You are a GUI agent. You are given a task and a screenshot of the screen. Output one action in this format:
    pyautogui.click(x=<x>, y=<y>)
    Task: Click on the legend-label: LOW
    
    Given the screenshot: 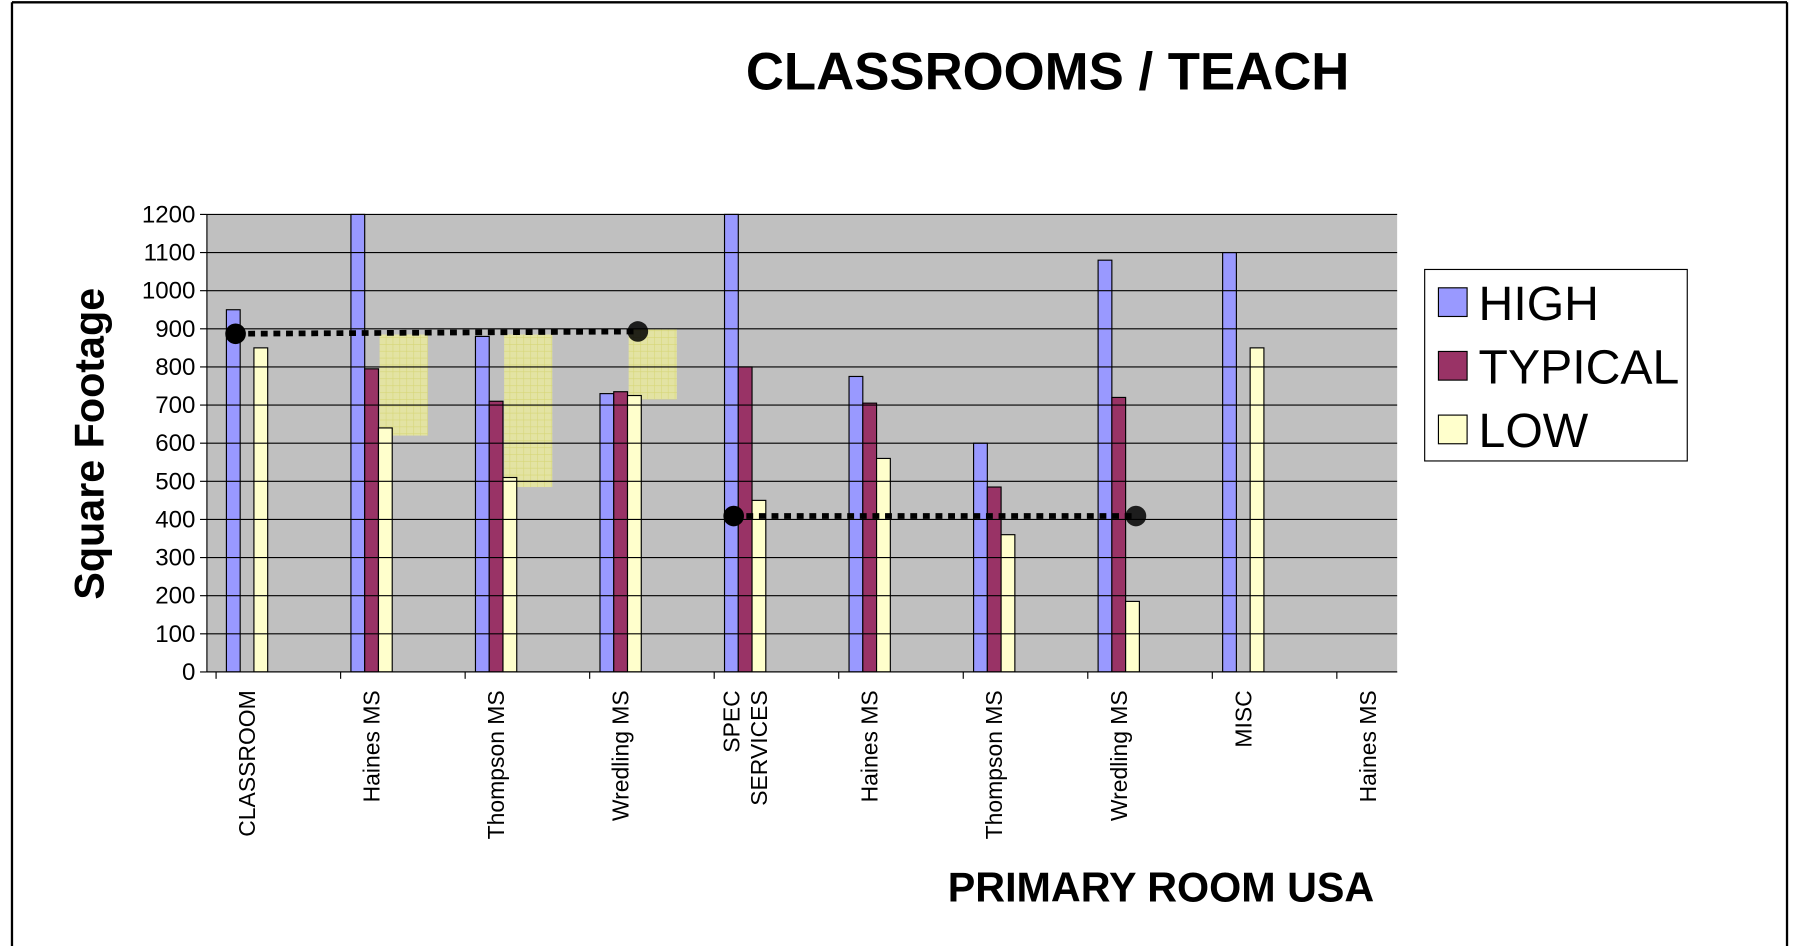 What is the action you would take?
    pyautogui.click(x=1534, y=431)
    